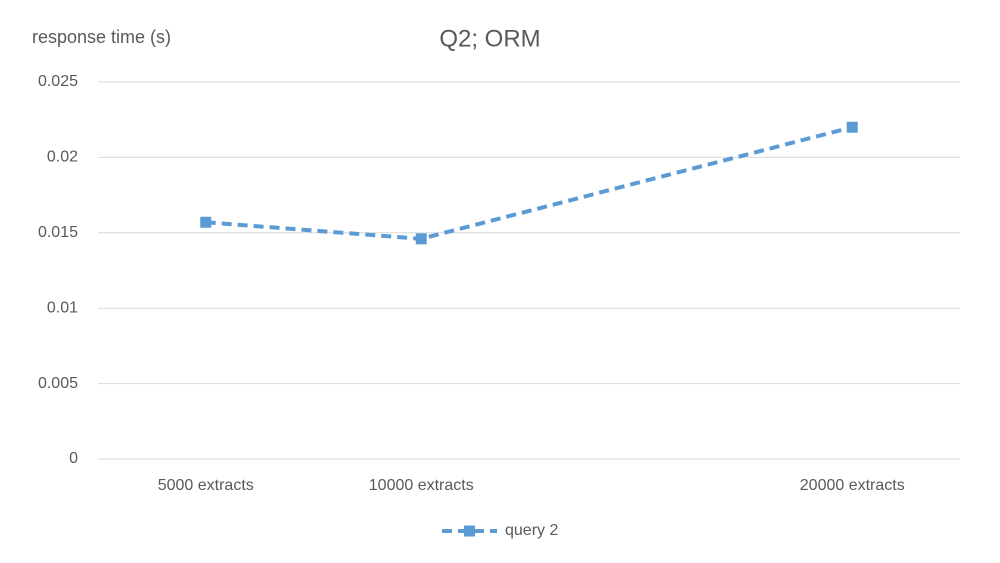  What do you see at coordinates (62, 157) in the screenshot?
I see `y-tick-label: 0.02` at bounding box center [62, 157].